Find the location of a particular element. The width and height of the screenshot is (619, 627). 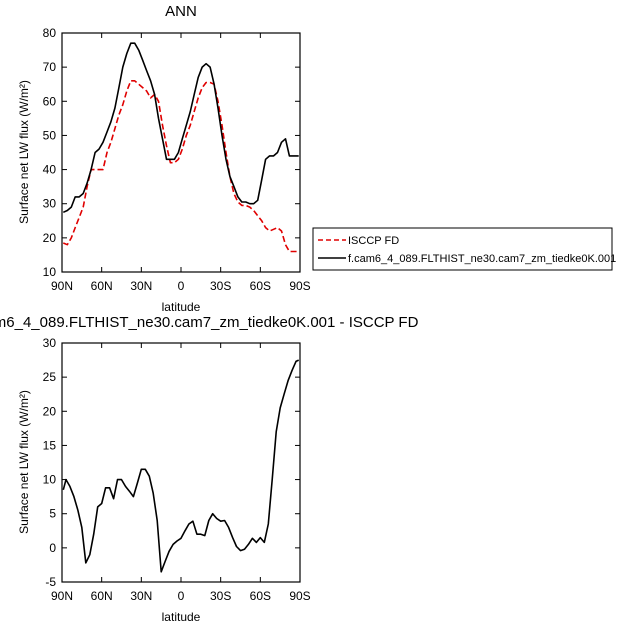

top-y-tick-label: 60 is located at coordinates (50, 101).